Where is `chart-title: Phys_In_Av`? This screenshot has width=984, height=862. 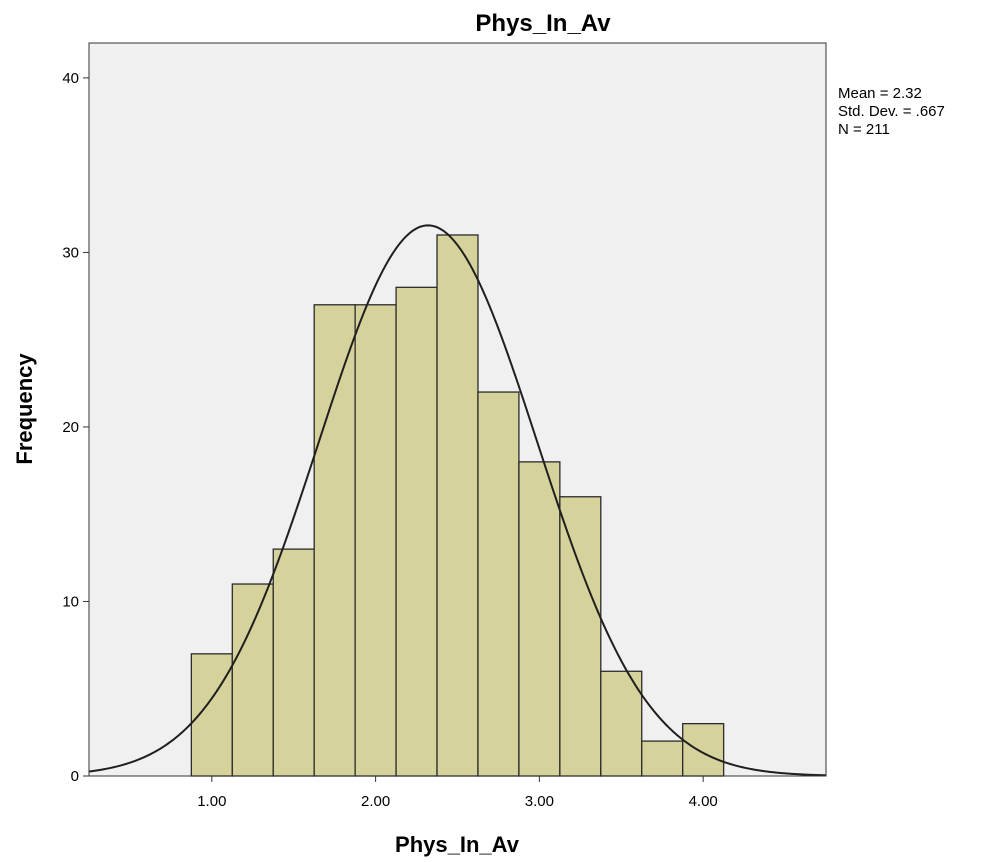 chart-title: Phys_In_Av is located at coordinates (543, 23).